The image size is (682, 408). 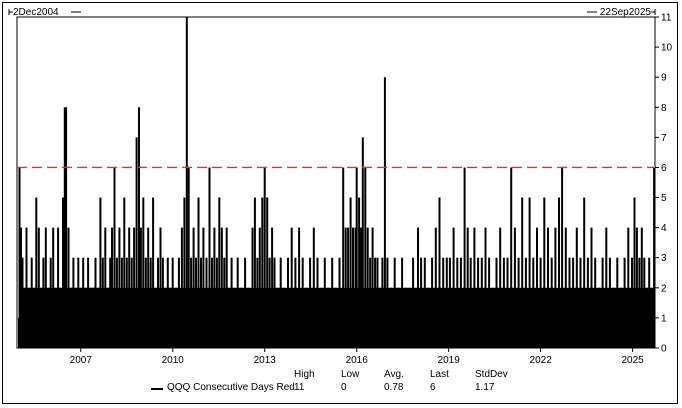 I want to click on x-tick-label: 2025, so click(x=632, y=360).